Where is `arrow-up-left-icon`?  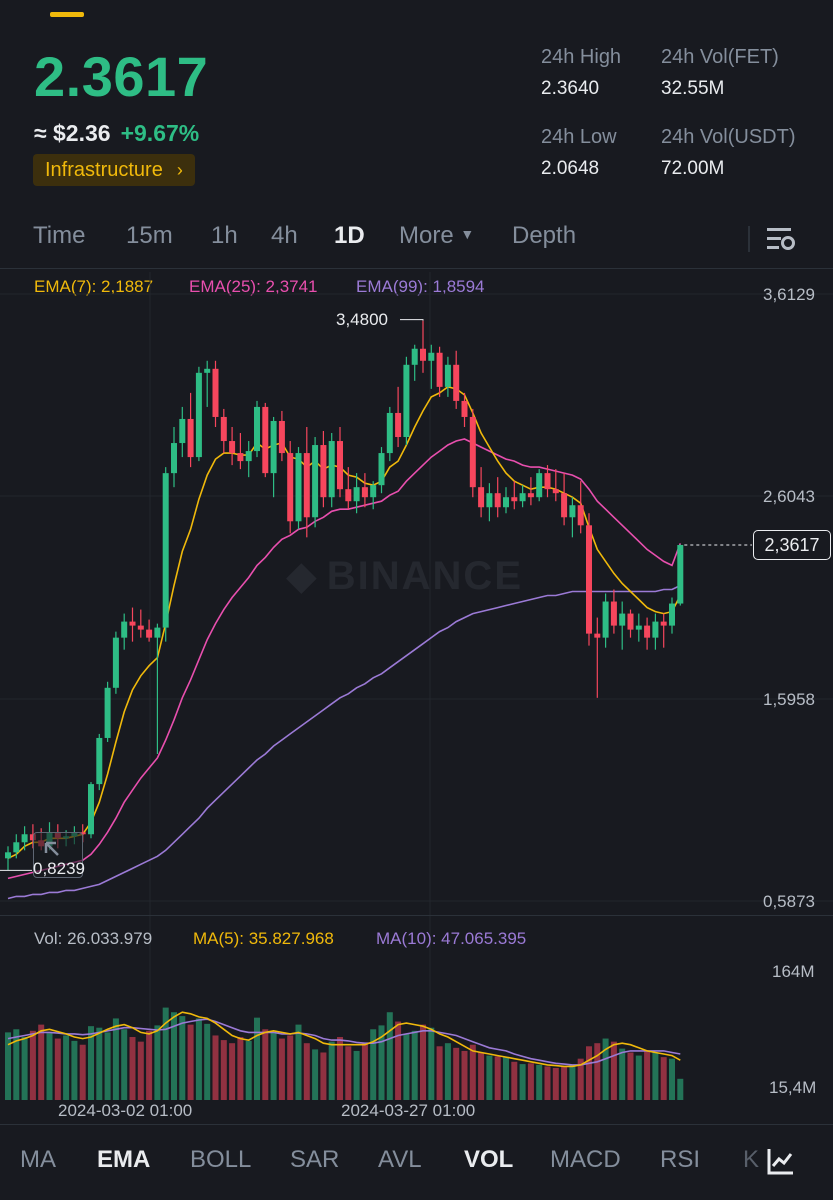 arrow-up-left-icon is located at coordinates (51, 848).